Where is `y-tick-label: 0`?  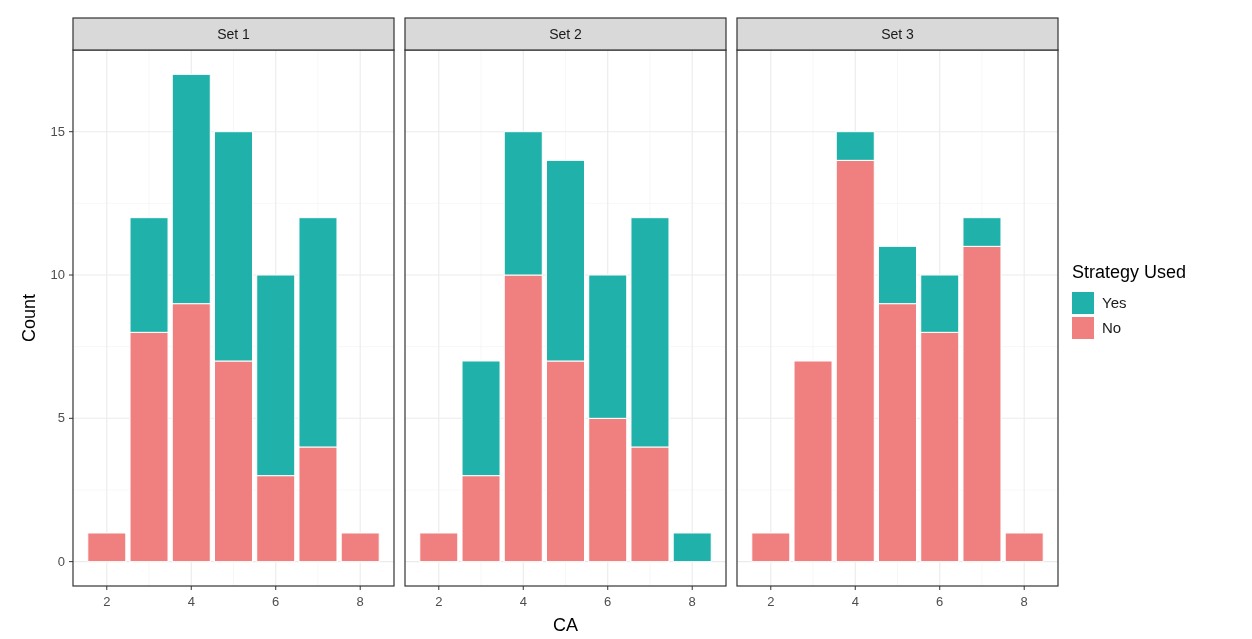
y-tick-label: 0 is located at coordinates (61, 561).